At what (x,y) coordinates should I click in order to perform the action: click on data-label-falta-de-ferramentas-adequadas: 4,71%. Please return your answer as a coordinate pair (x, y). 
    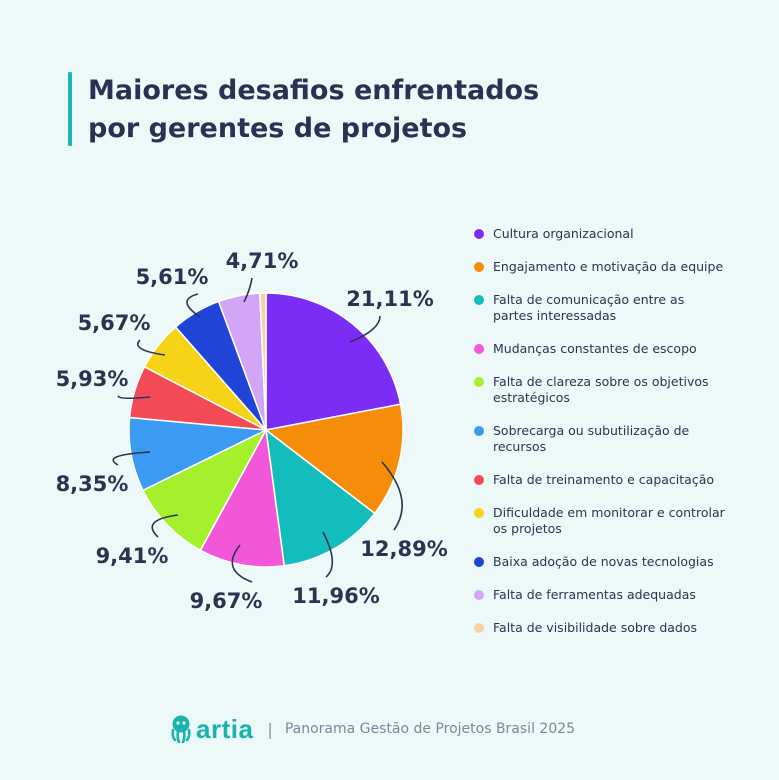
    Looking at the image, I should click on (262, 261).